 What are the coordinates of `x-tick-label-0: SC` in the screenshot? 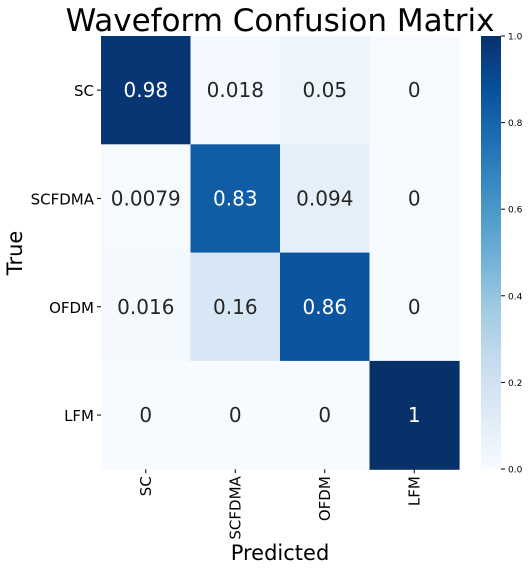 It's located at (146, 486).